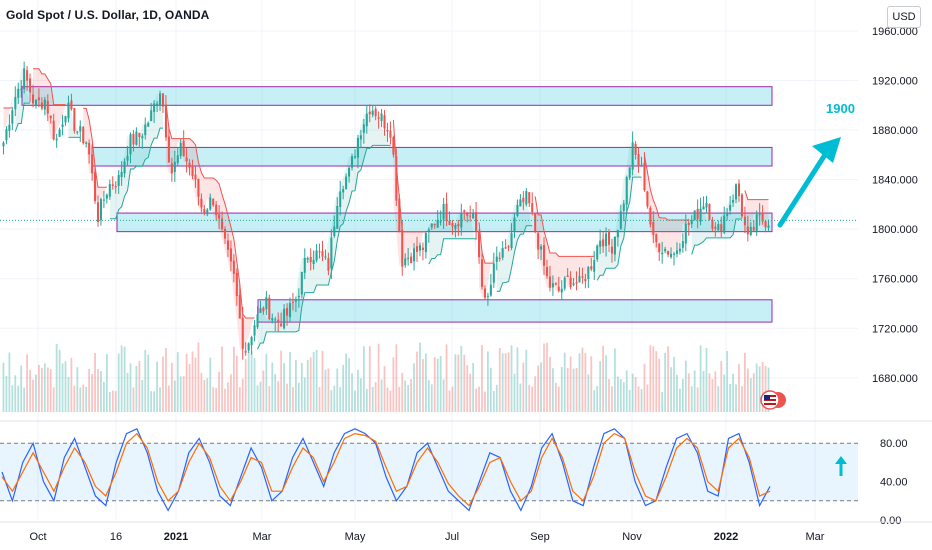 The width and height of the screenshot is (932, 550). I want to click on currency-button: USD, so click(904, 17).